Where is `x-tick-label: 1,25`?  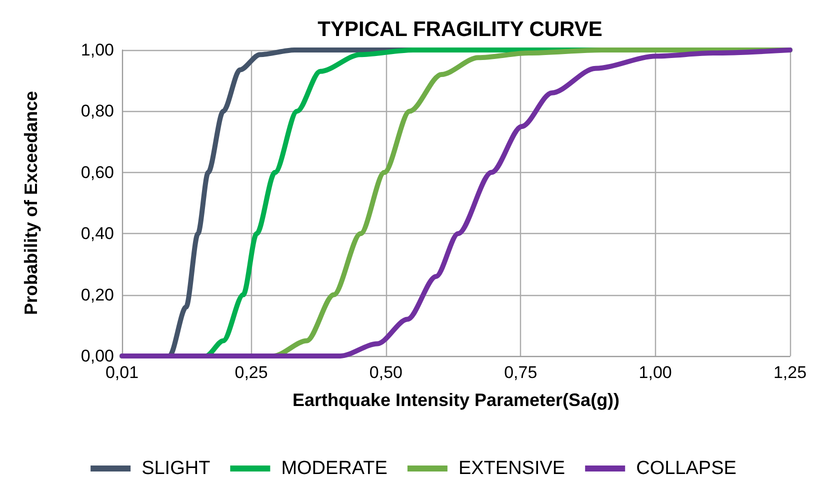
x-tick-label: 1,25 is located at coordinates (790, 372).